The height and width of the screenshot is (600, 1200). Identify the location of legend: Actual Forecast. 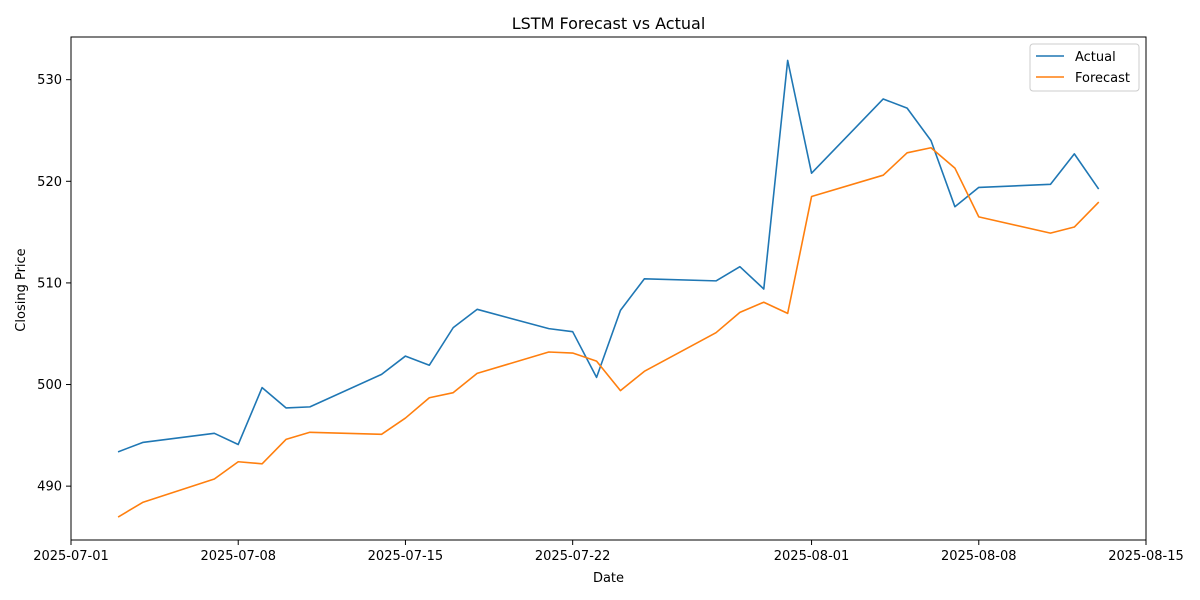
(1084, 67).